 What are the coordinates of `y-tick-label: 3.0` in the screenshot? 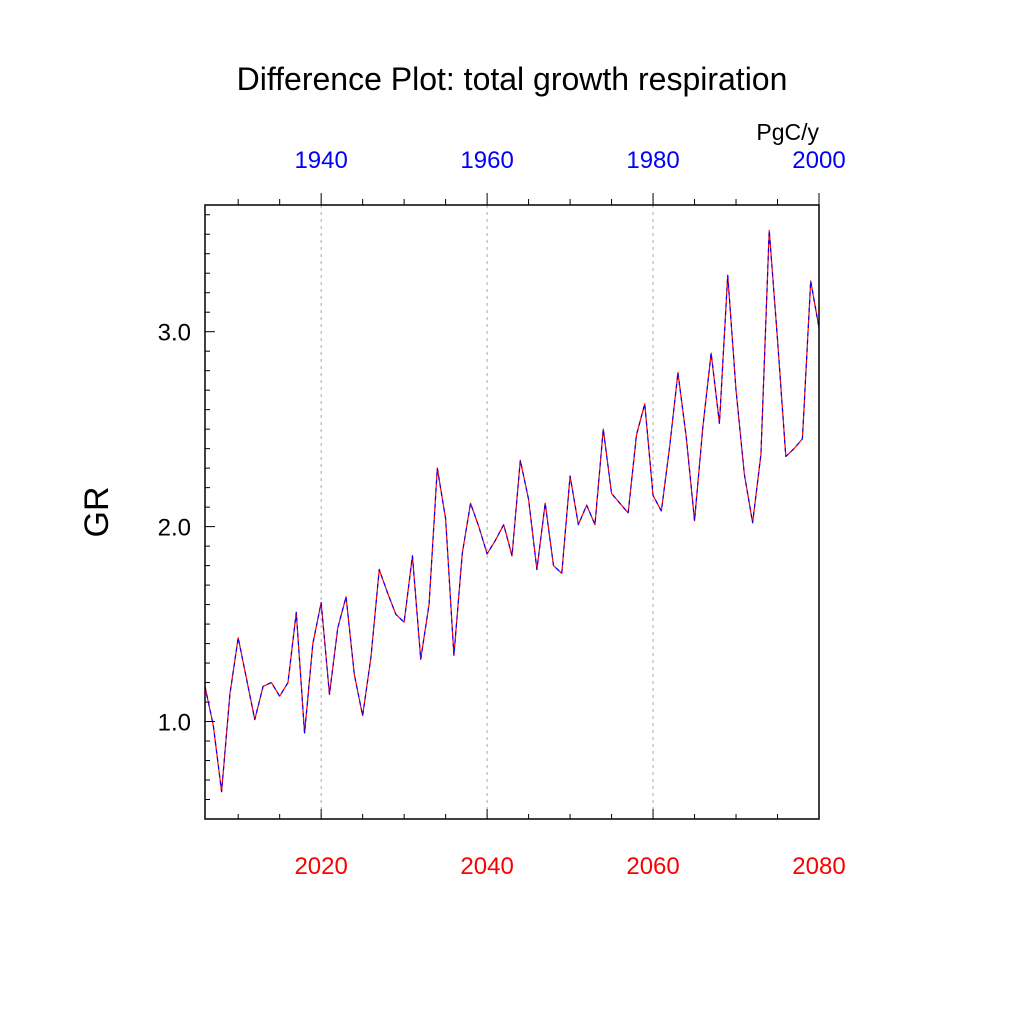 It's located at (174, 333).